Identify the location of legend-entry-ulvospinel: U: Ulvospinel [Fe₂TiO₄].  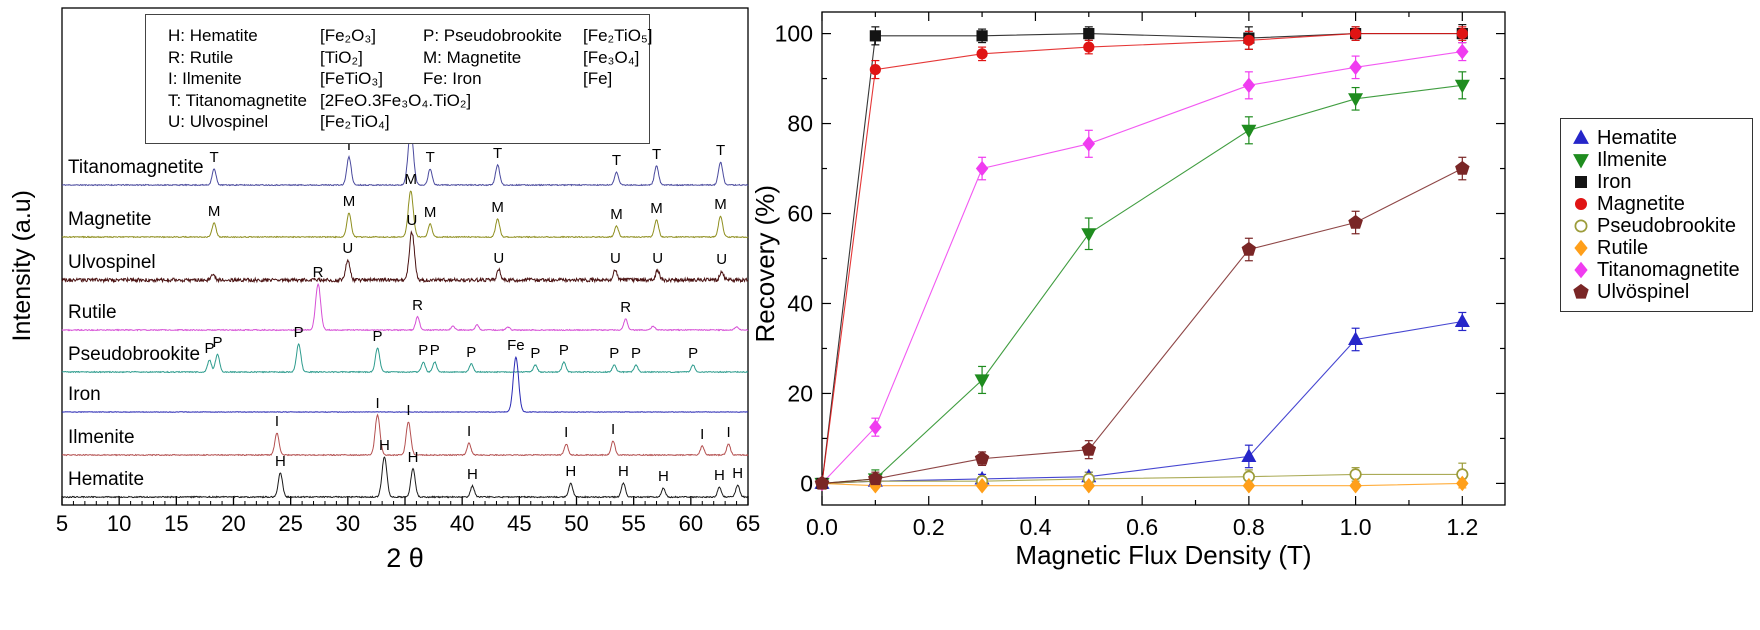
(279, 121).